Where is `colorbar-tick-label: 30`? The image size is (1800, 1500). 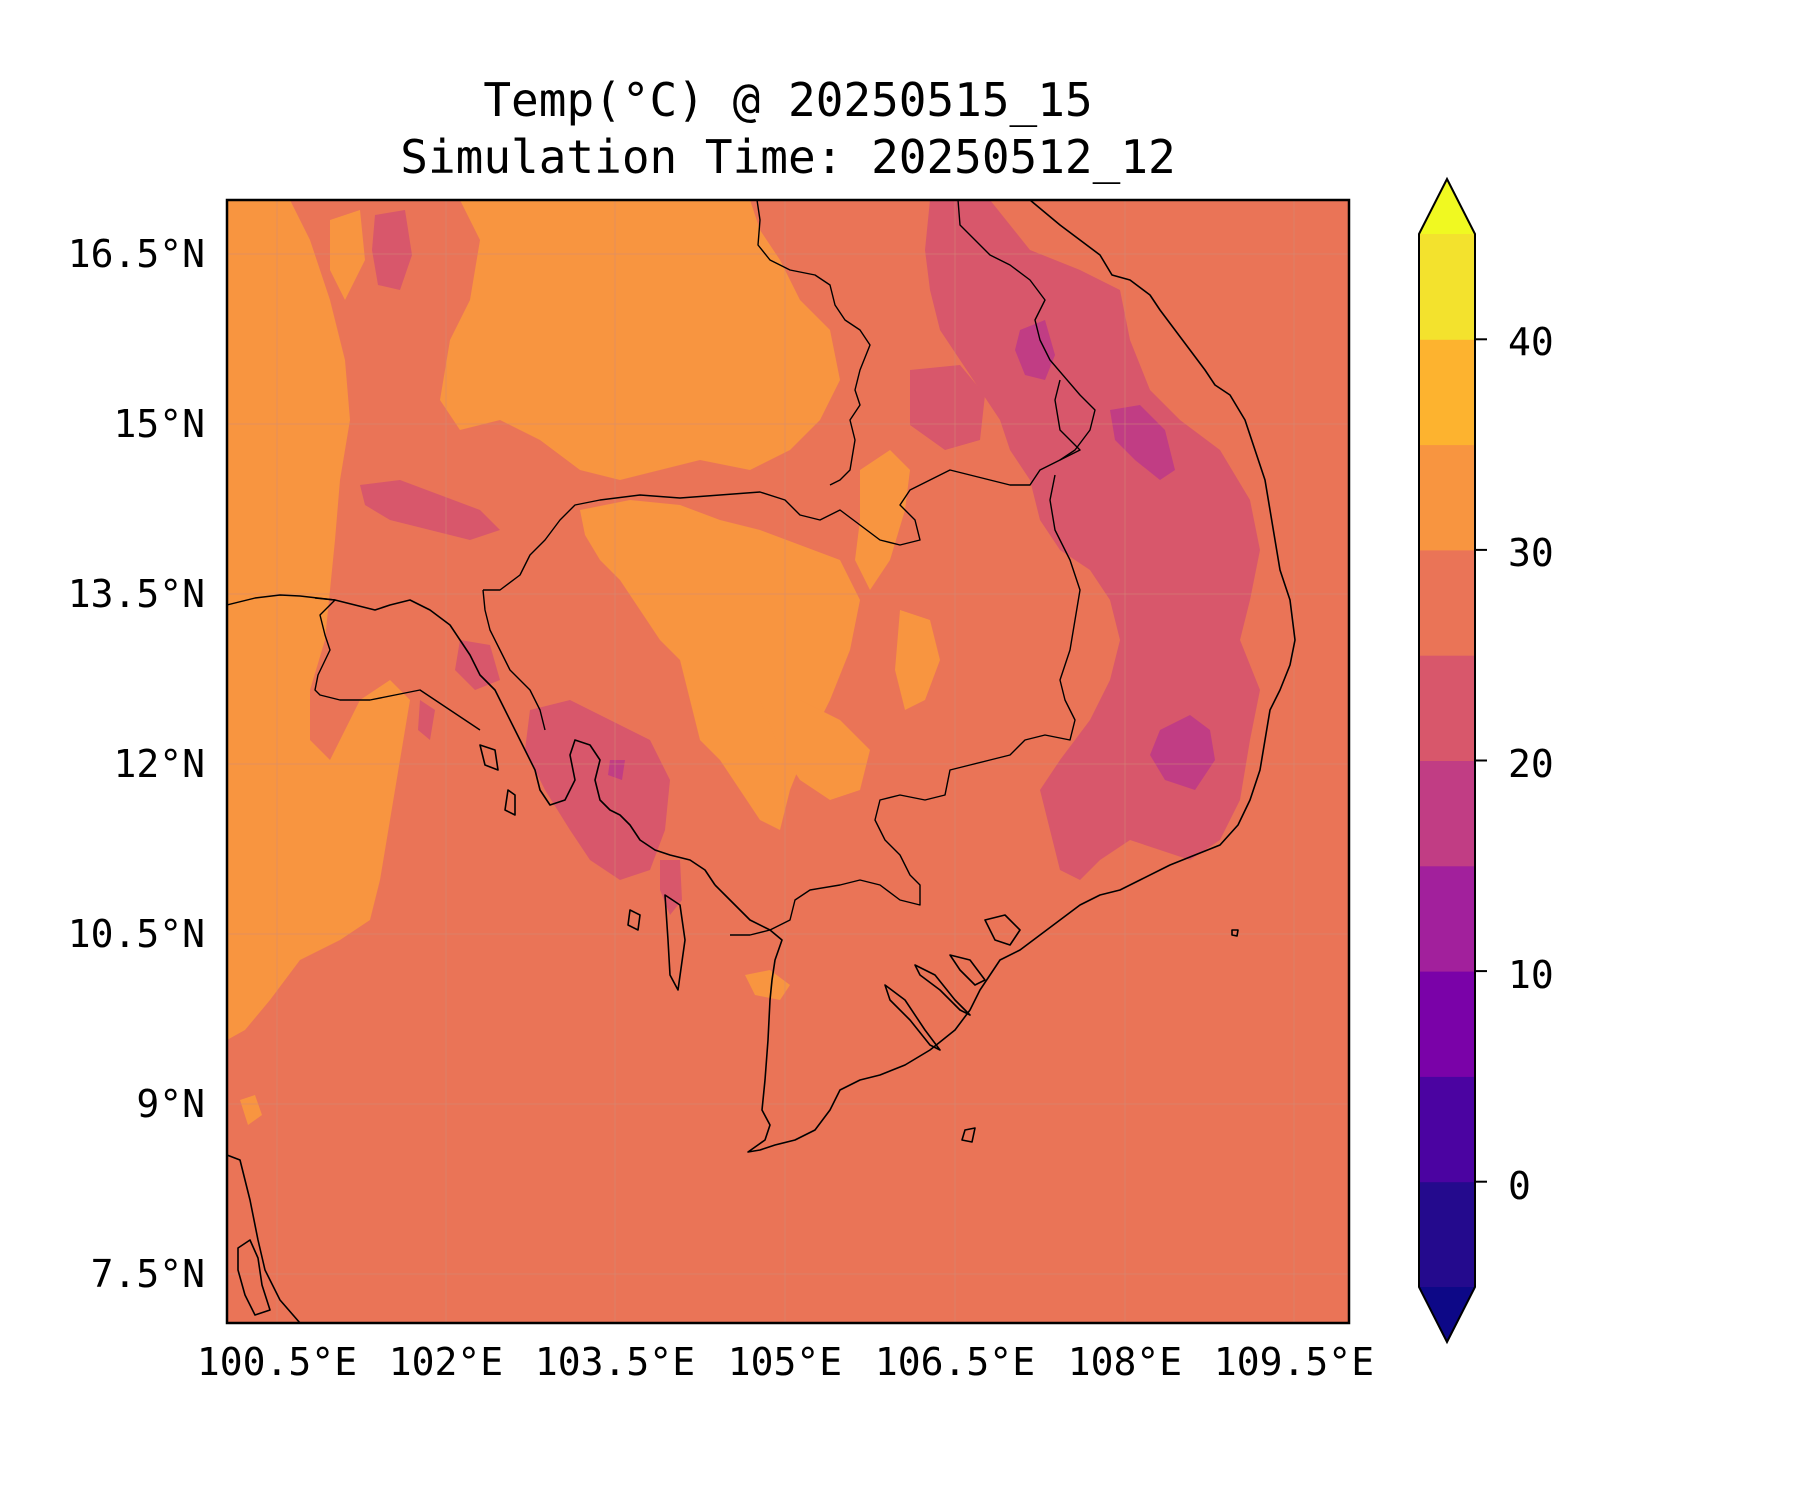
colorbar-tick-label: 30 is located at coordinates (1531, 553).